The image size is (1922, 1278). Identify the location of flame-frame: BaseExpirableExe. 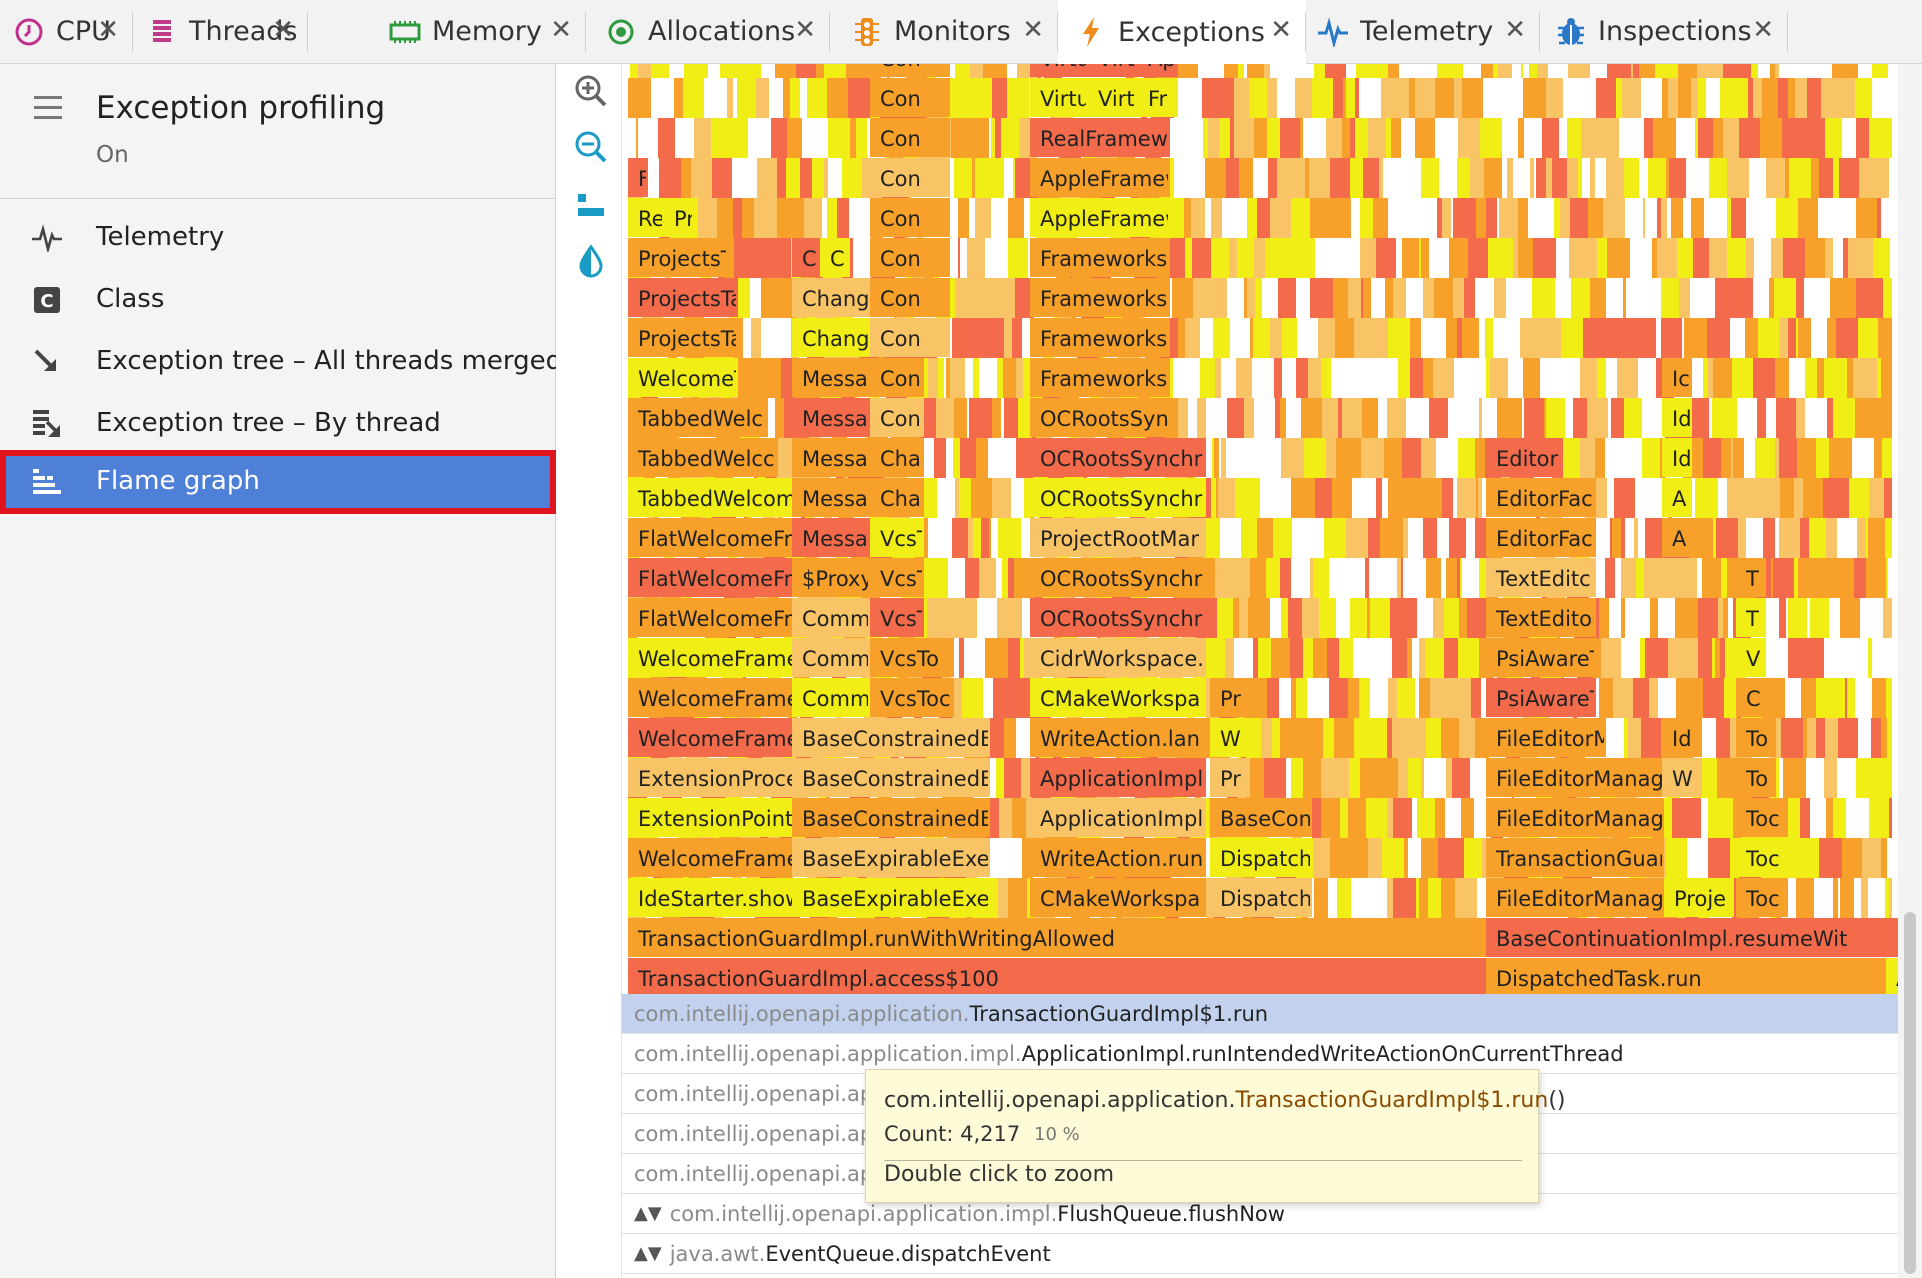
(891, 857).